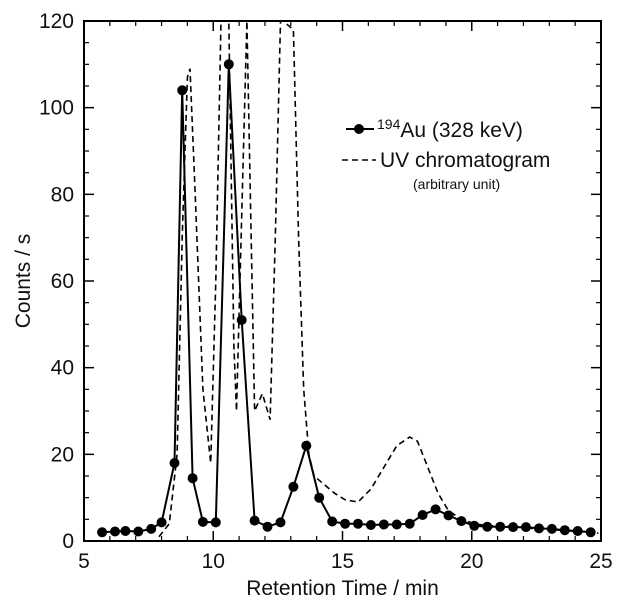  Describe the element at coordinates (471, 561) in the screenshot. I see `x-tick-label: 20` at that location.